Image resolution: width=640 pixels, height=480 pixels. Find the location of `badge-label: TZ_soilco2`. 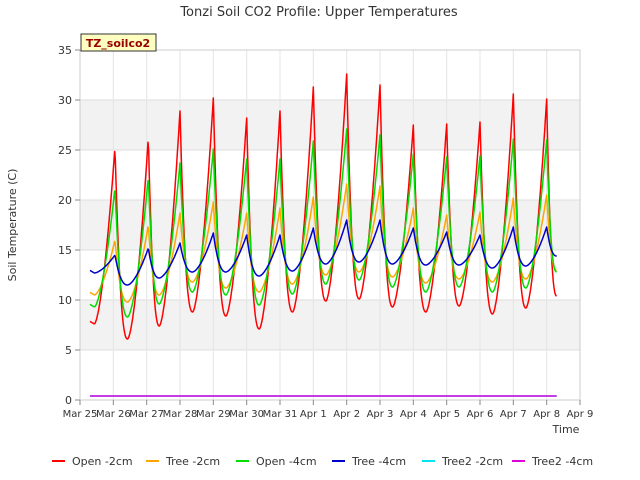

badge-label: TZ_soilco2 is located at coordinates (118, 43).